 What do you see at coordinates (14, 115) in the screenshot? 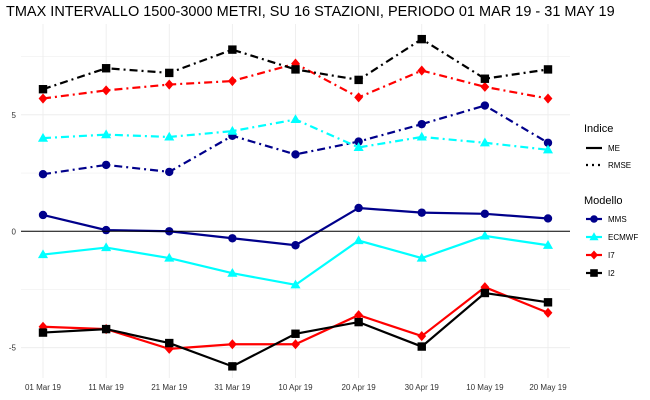
I see `y-tick-label: 5` at bounding box center [14, 115].